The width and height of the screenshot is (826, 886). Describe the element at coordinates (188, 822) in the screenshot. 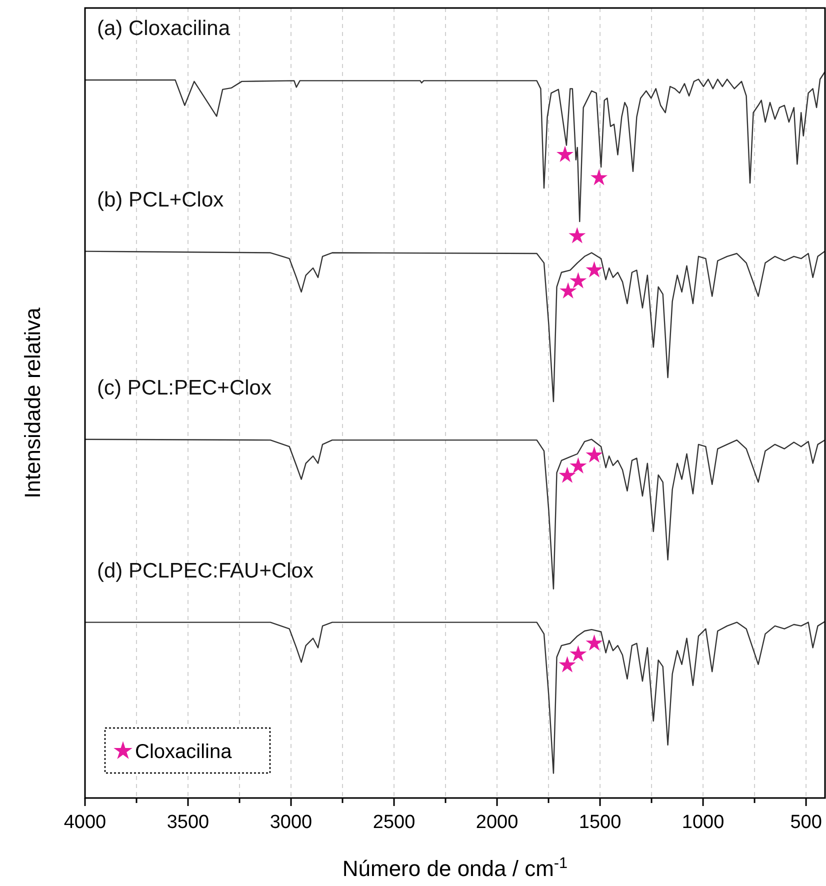

I see `x-tick-label: 3500` at that location.